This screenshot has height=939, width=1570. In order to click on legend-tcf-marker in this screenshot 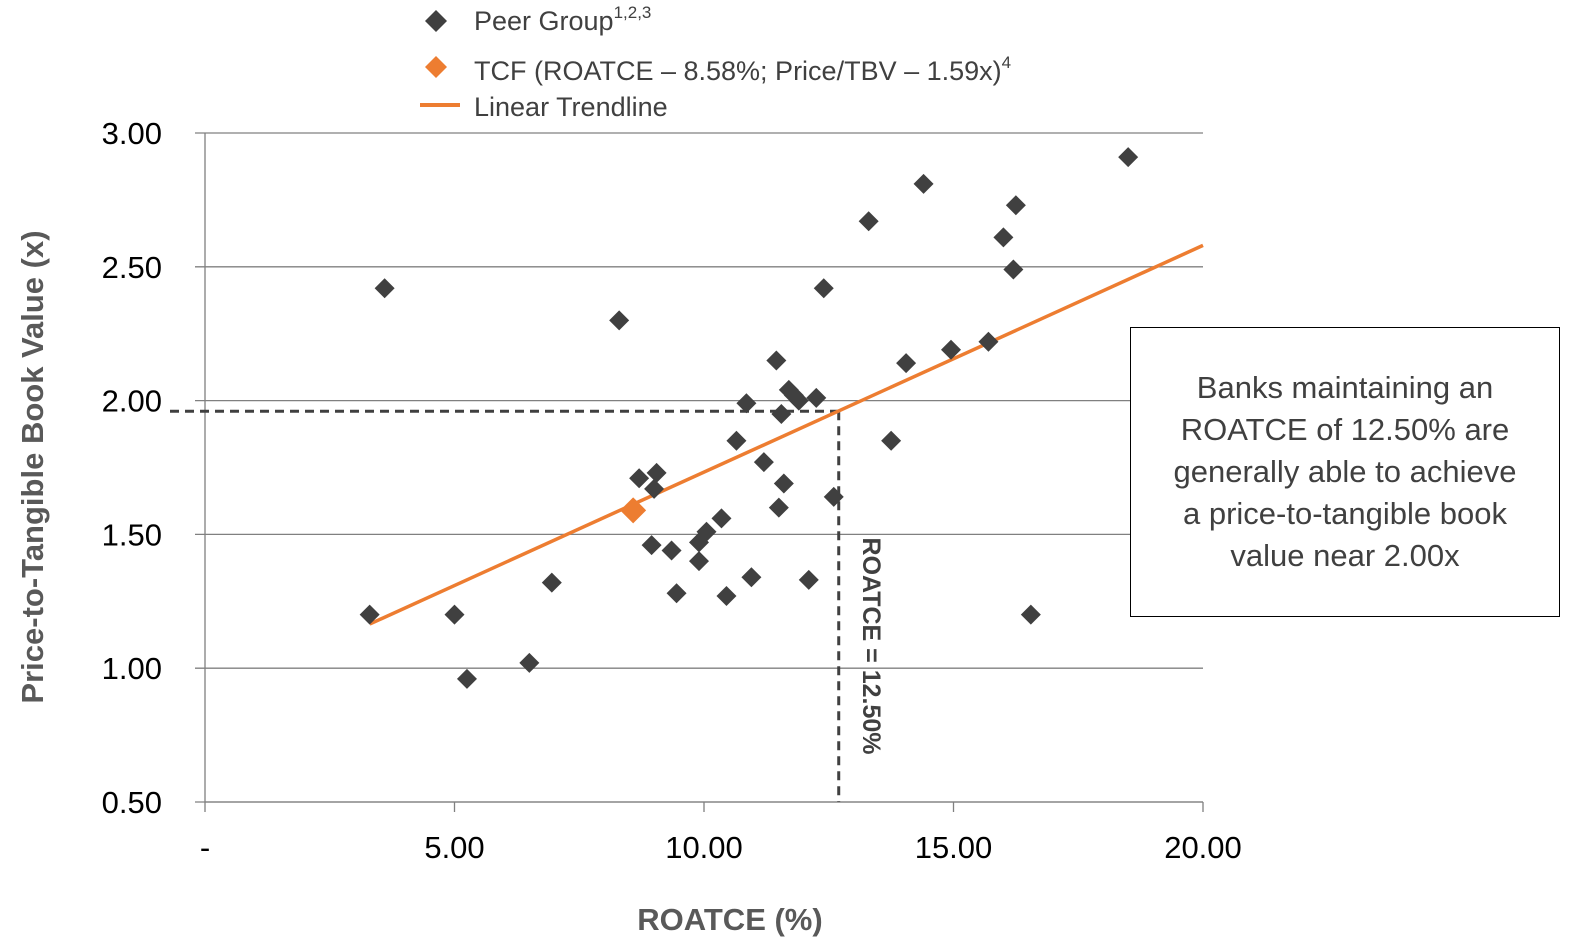, I will do `click(436, 67)`.